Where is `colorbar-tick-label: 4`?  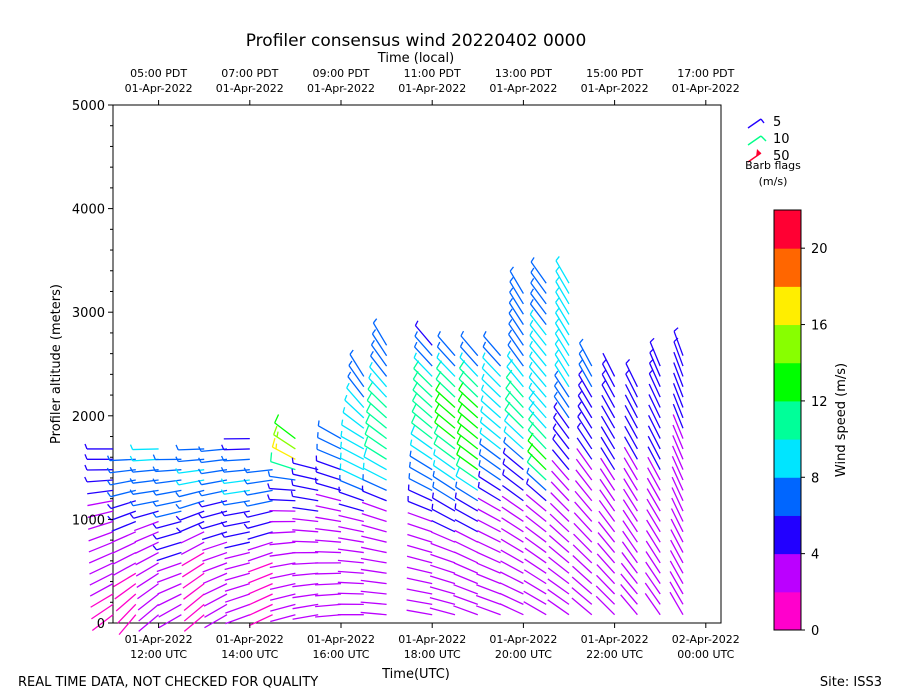 colorbar-tick-label: 4 is located at coordinates (815, 555).